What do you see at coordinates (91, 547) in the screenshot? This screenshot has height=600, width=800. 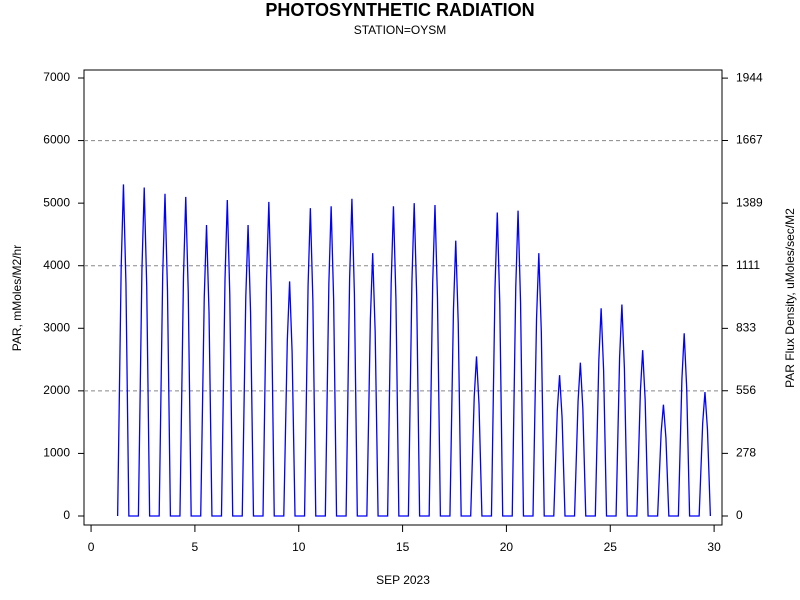 I see `x-tick-label: 0` at bounding box center [91, 547].